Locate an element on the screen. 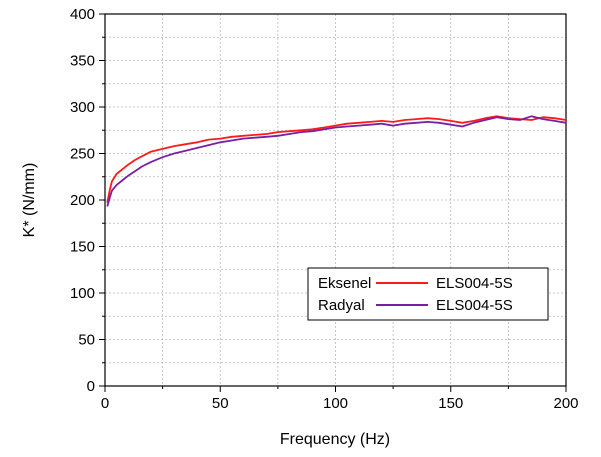  legend-group-1: Radyal is located at coordinates (341, 305).